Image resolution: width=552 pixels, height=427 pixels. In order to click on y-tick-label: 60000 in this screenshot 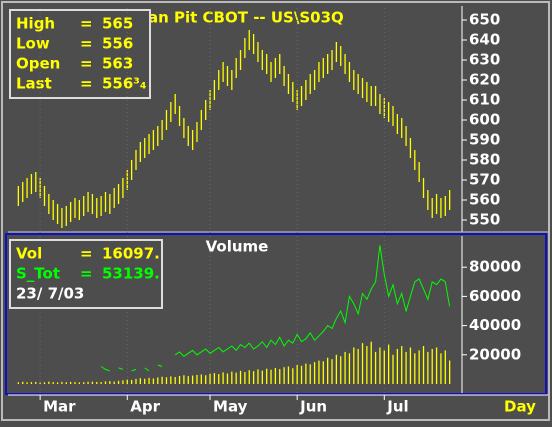, I will do `click(495, 296)`.